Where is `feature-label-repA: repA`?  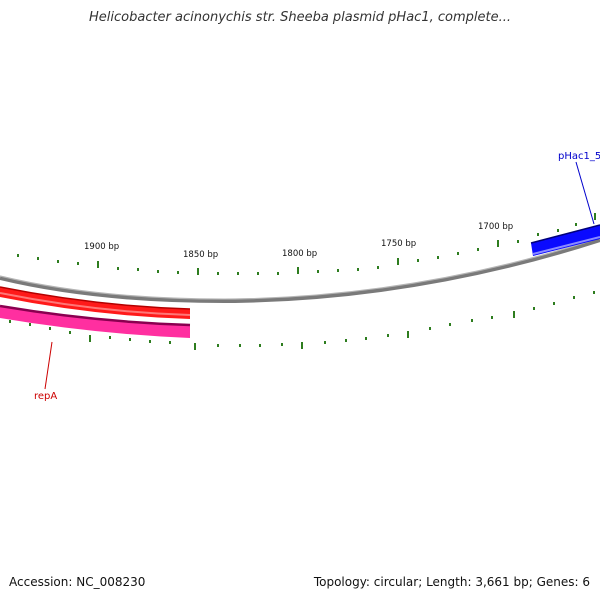 feature-label-repA: repA is located at coordinates (45, 396).